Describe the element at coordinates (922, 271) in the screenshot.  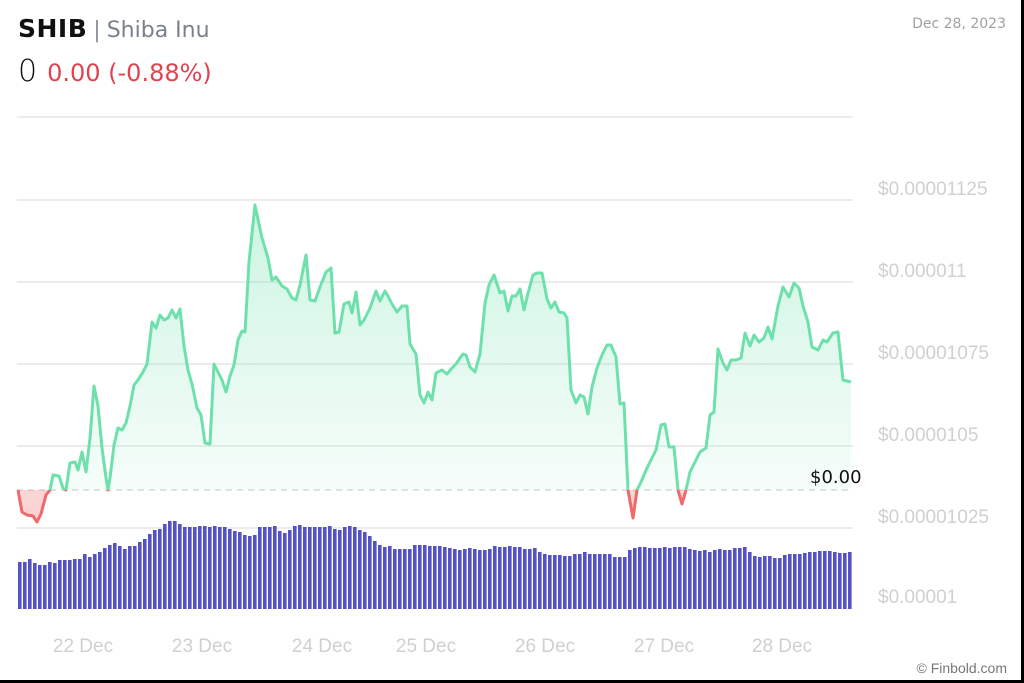
I see `y-axis-label: $0.000011` at that location.